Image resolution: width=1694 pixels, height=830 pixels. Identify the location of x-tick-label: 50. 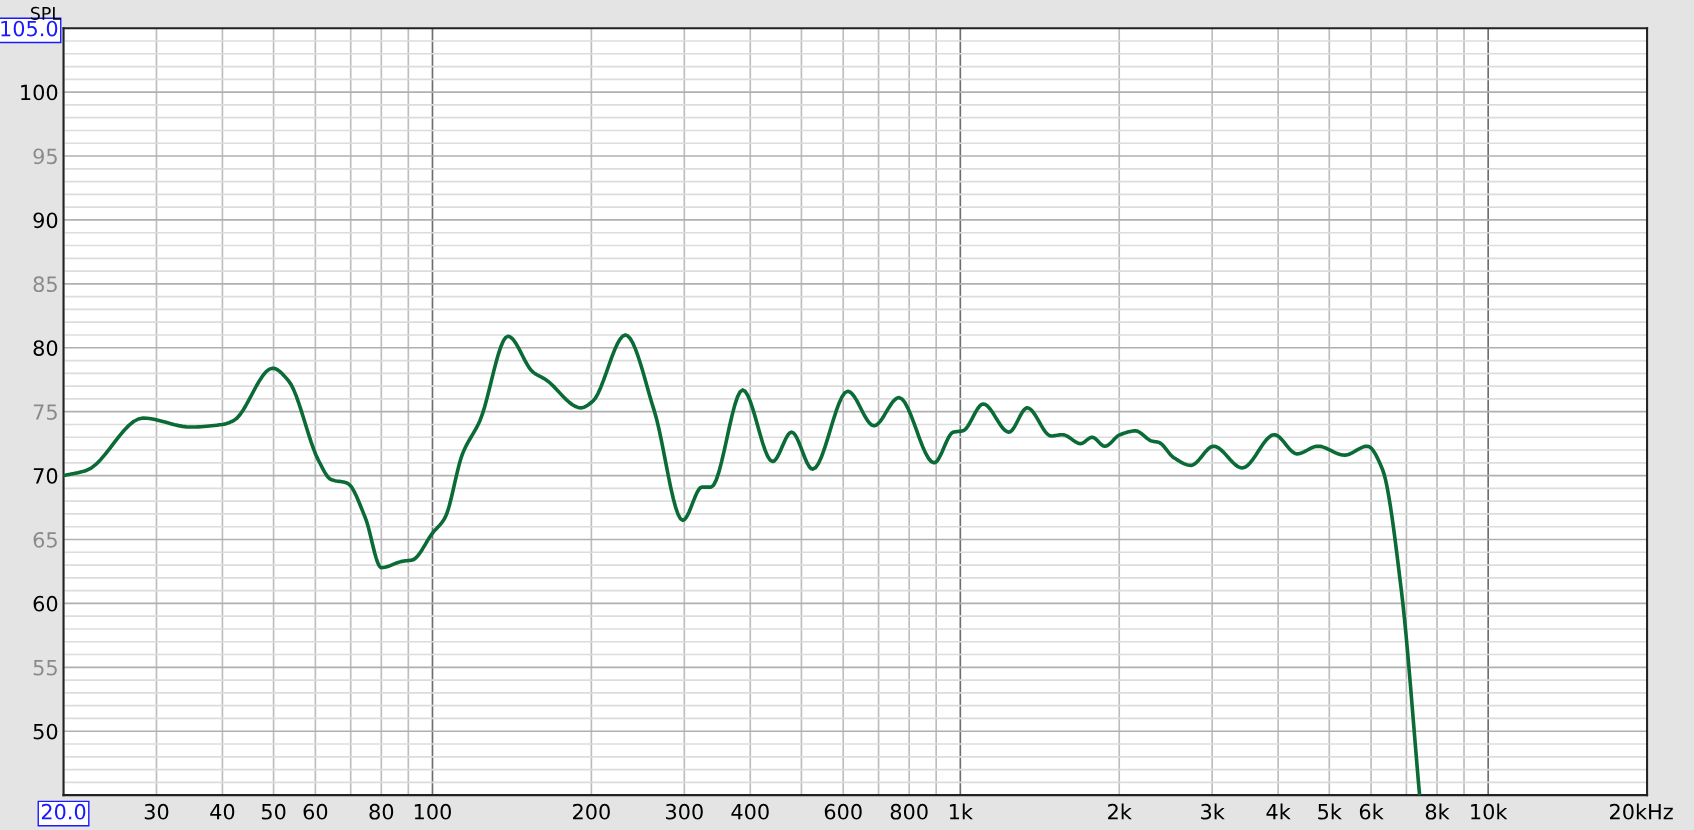
(273, 811).